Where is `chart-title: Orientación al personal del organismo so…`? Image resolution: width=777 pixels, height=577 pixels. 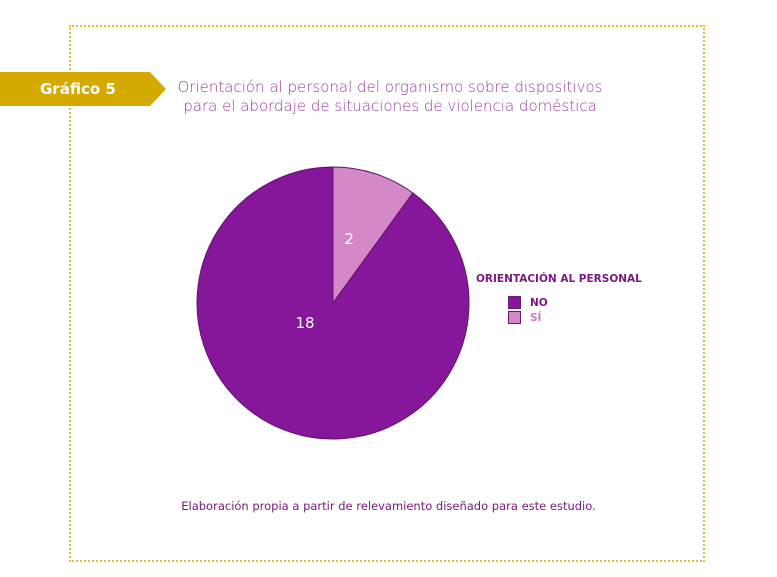
chart-title: Orientación al personal del organismo so… is located at coordinates (390, 97).